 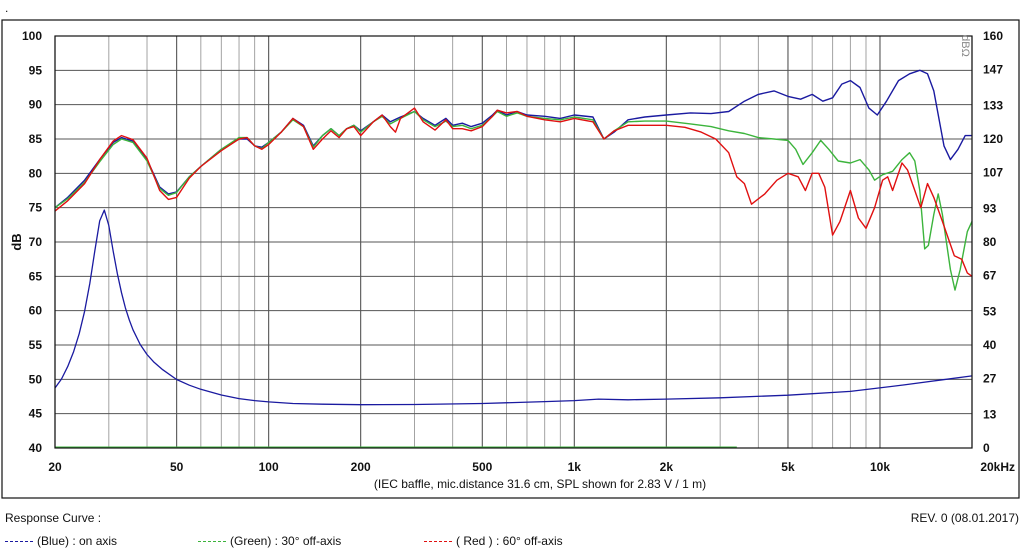 What do you see at coordinates (36, 105) in the screenshot?
I see `y-tick-label: 90` at bounding box center [36, 105].